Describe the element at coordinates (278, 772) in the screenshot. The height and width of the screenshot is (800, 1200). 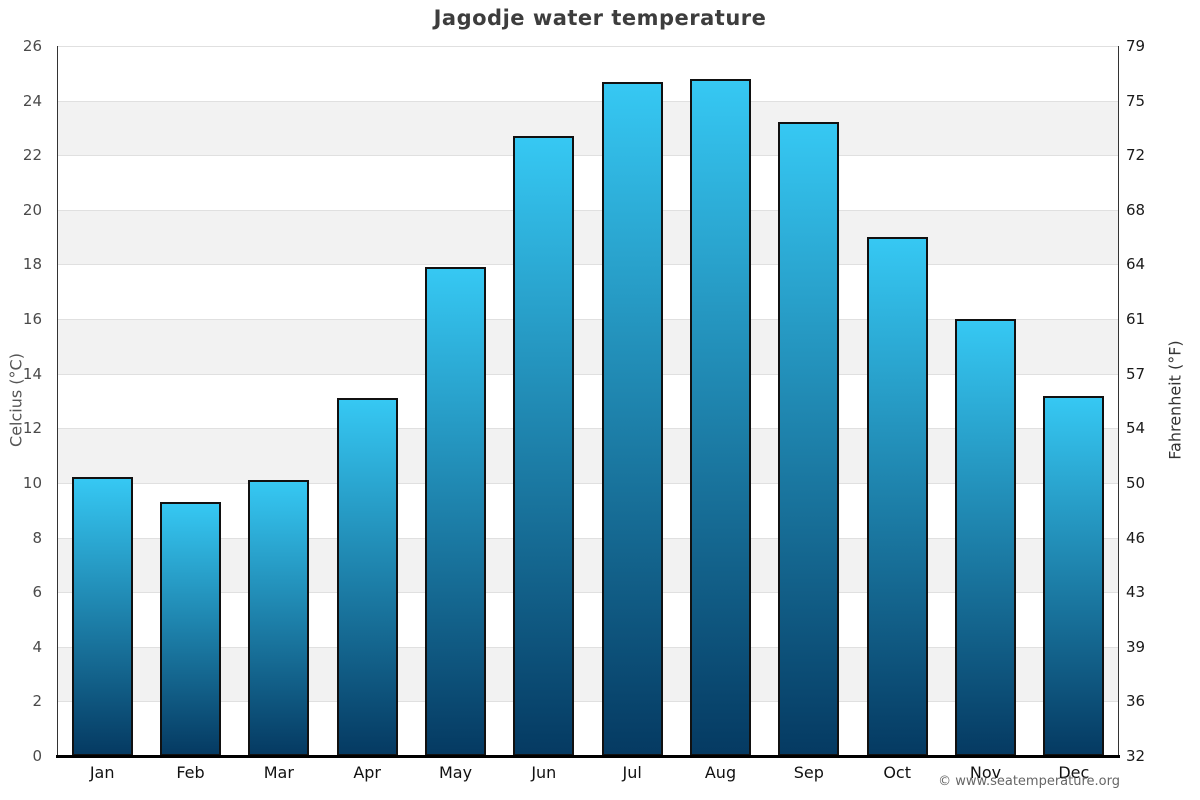
I see `x-tick-mar: Mar` at that location.